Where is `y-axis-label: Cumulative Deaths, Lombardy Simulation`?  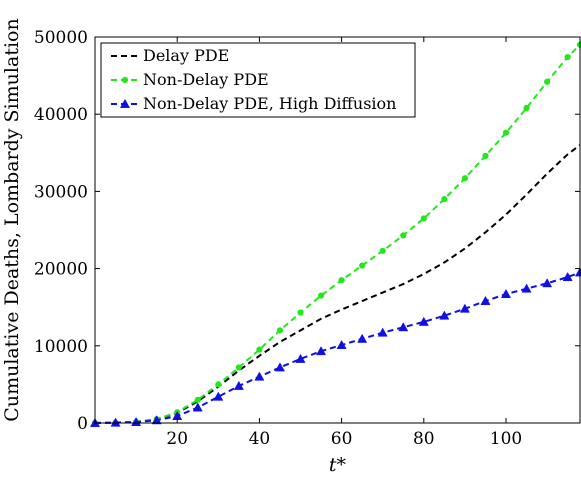 y-axis-label: Cumulative Deaths, Lombardy Simulation is located at coordinates (12, 219).